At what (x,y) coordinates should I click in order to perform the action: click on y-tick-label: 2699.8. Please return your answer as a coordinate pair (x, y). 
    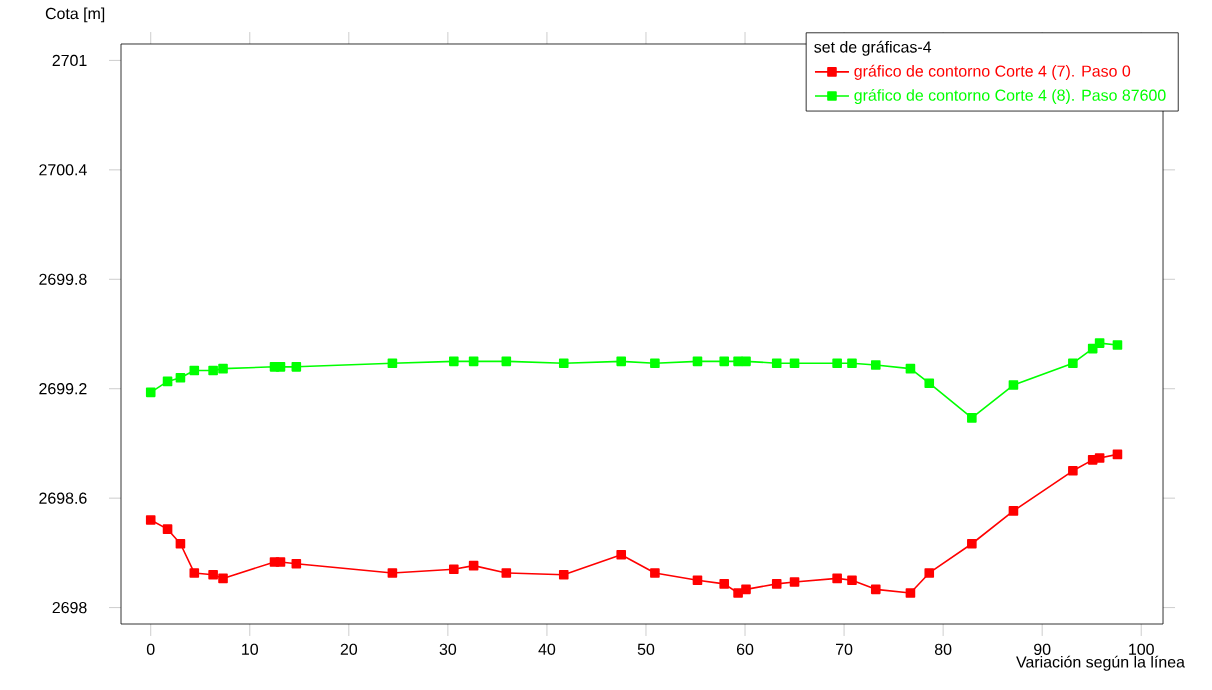
    Looking at the image, I should click on (63, 279).